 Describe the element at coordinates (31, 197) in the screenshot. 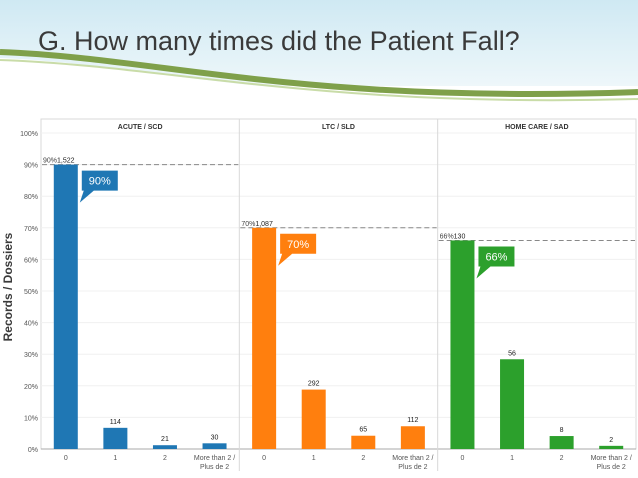

I see `y-tick-label: 80%` at that location.